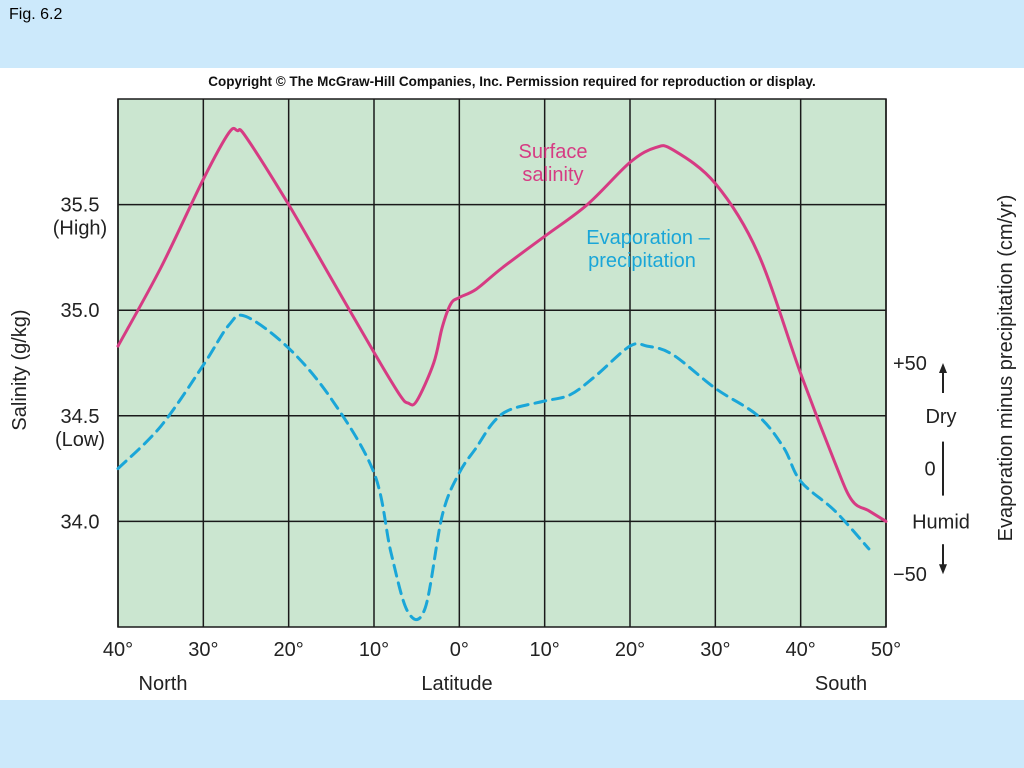  Describe the element at coordinates (642, 261) in the screenshot. I see `series-label-evaporation-line2: precipitation` at that location.